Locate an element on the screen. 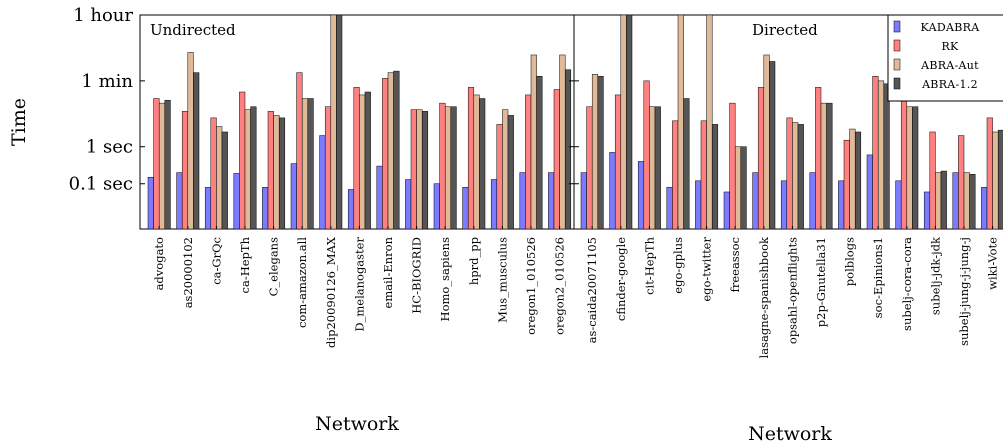  x-tick-label: as-caida20071105 is located at coordinates (592, 290).